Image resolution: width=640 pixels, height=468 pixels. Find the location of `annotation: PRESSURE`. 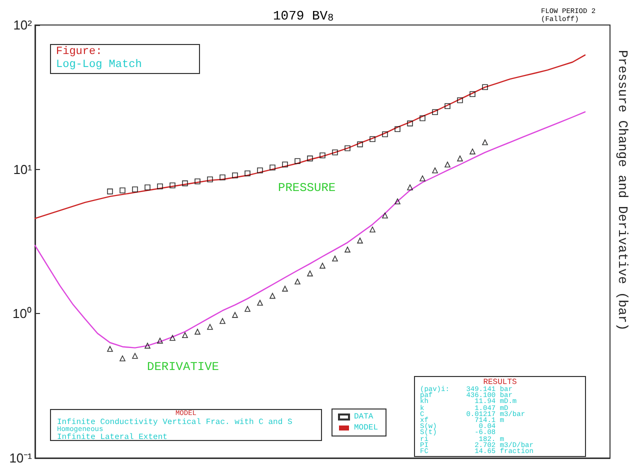

annotation: PRESSURE is located at coordinates (307, 188).